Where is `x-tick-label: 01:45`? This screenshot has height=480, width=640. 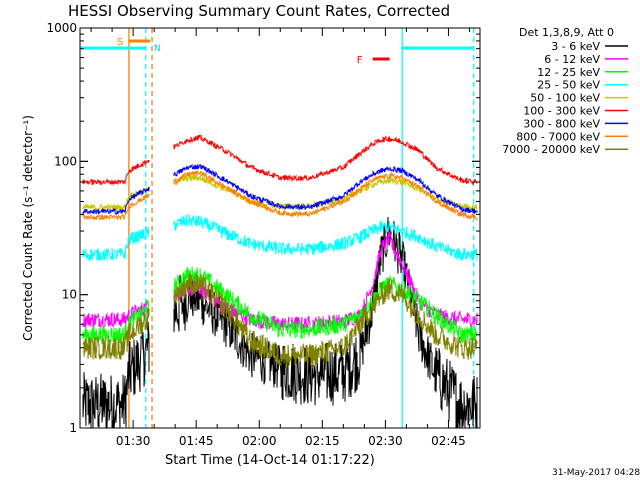
x-tick-label: 01:45 is located at coordinates (196, 441).